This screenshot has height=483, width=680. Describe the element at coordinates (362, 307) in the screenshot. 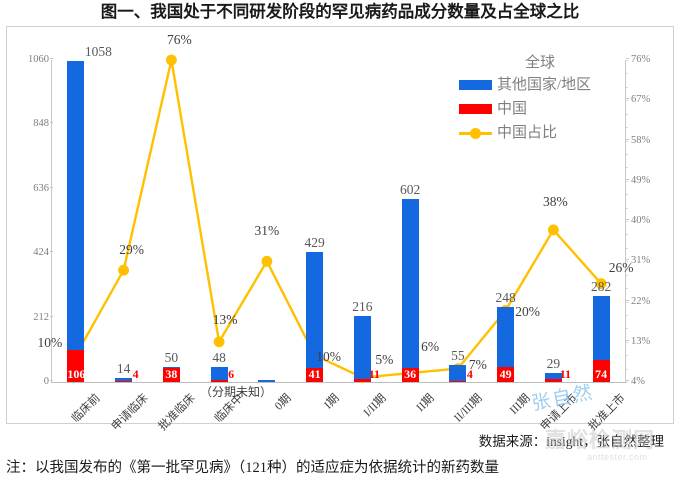

I see `bar-total-value-label: 216` at that location.